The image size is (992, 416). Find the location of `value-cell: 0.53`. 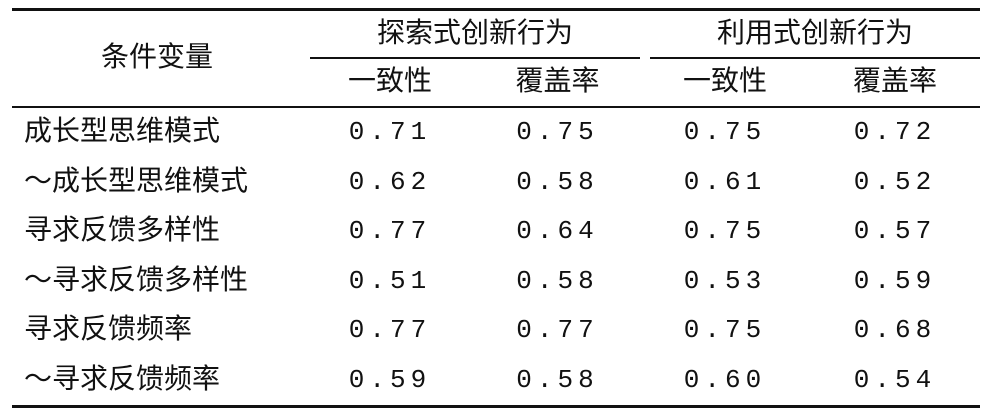

value-cell: 0.53 is located at coordinates (725, 280).